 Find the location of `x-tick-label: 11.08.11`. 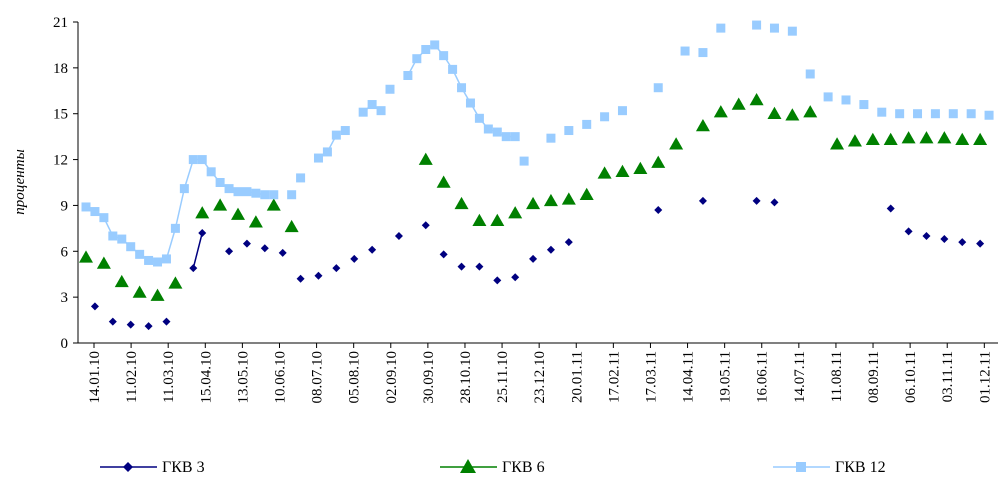

x-tick-label: 11.08.11 is located at coordinates (837, 376).